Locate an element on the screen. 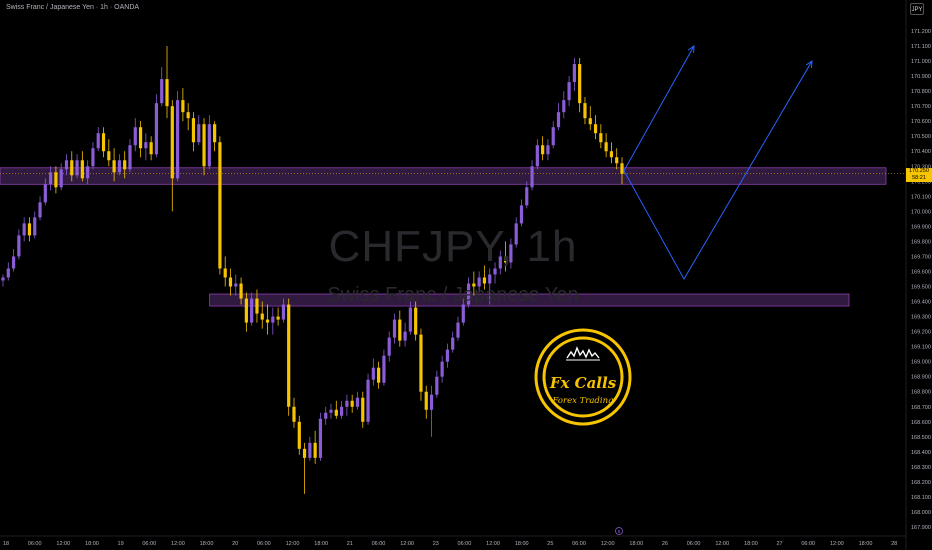 The height and width of the screenshot is (550, 932). economic-event-icon is located at coordinates (619, 531).